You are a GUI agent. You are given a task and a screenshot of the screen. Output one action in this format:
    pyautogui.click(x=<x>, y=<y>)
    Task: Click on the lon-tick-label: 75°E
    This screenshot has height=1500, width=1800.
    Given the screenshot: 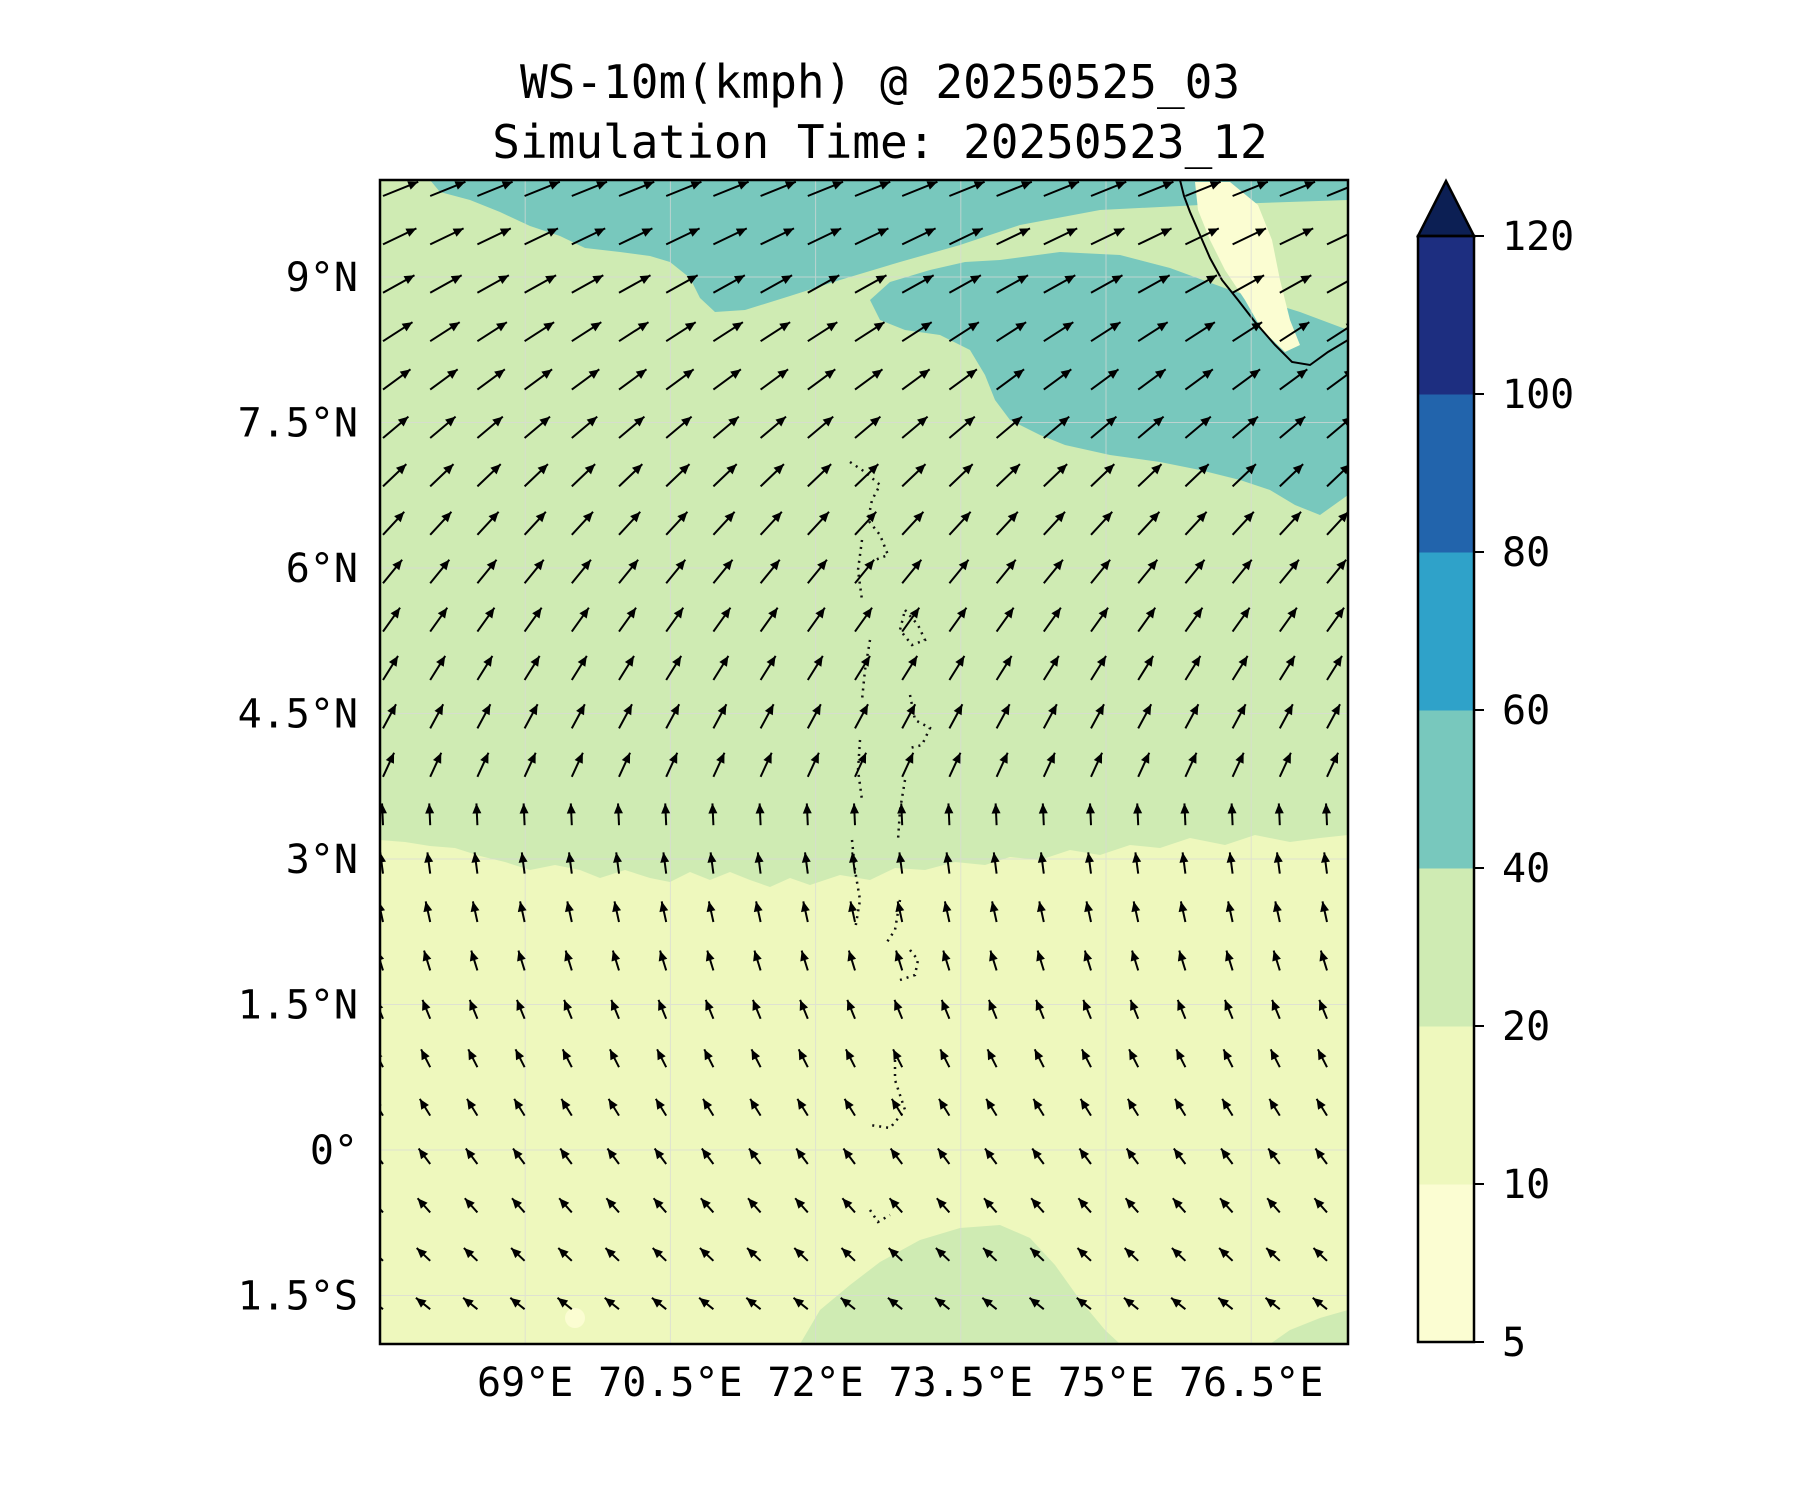 What is the action you would take?
    pyautogui.click(x=1106, y=1383)
    